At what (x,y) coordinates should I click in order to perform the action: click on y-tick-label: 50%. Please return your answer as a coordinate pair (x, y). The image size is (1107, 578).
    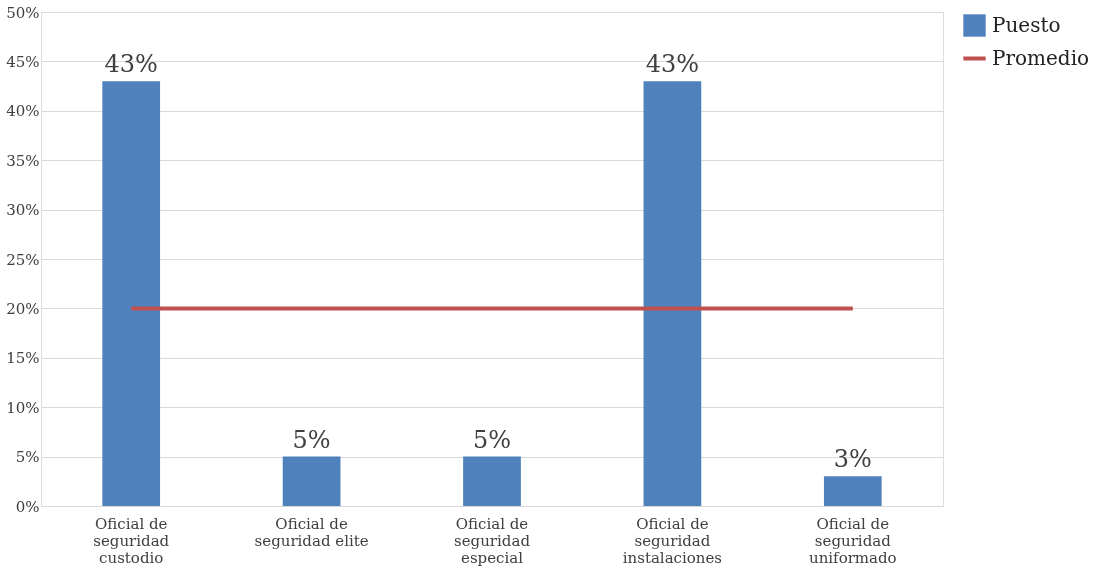
    Looking at the image, I should click on (23, 12).